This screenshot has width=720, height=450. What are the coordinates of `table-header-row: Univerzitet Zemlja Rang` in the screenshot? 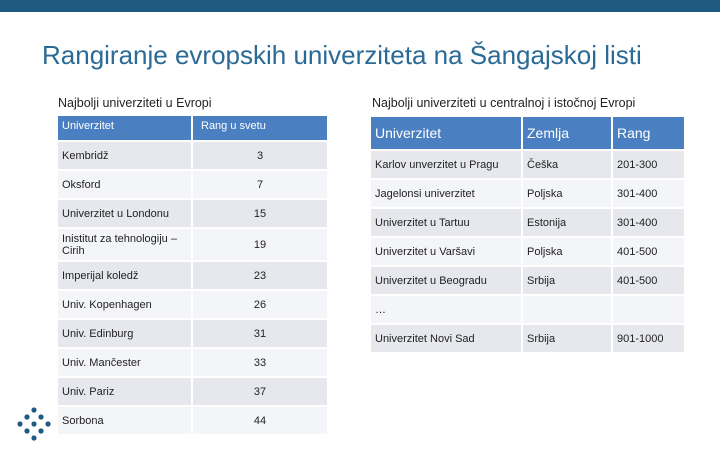 It's located at (527, 133).